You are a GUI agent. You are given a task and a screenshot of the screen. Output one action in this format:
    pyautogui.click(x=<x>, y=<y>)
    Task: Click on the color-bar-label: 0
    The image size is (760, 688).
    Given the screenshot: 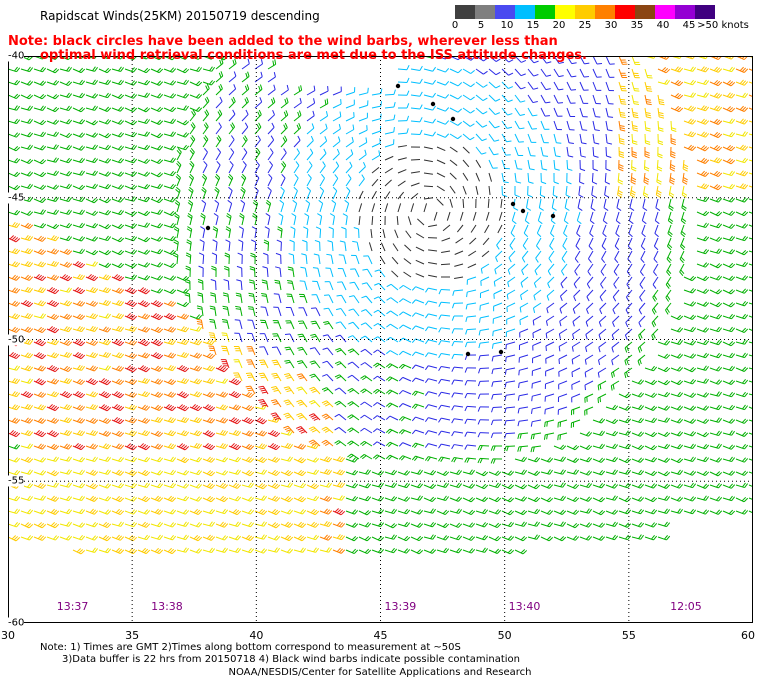 What is the action you would take?
    pyautogui.click(x=455, y=25)
    